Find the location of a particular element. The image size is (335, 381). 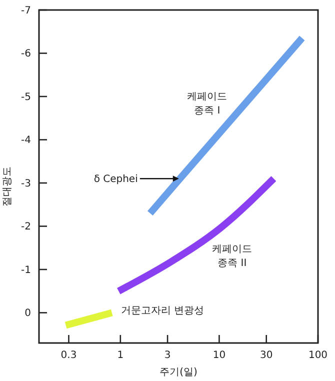

x-axis-title: 주기(일) is located at coordinates (179, 372).